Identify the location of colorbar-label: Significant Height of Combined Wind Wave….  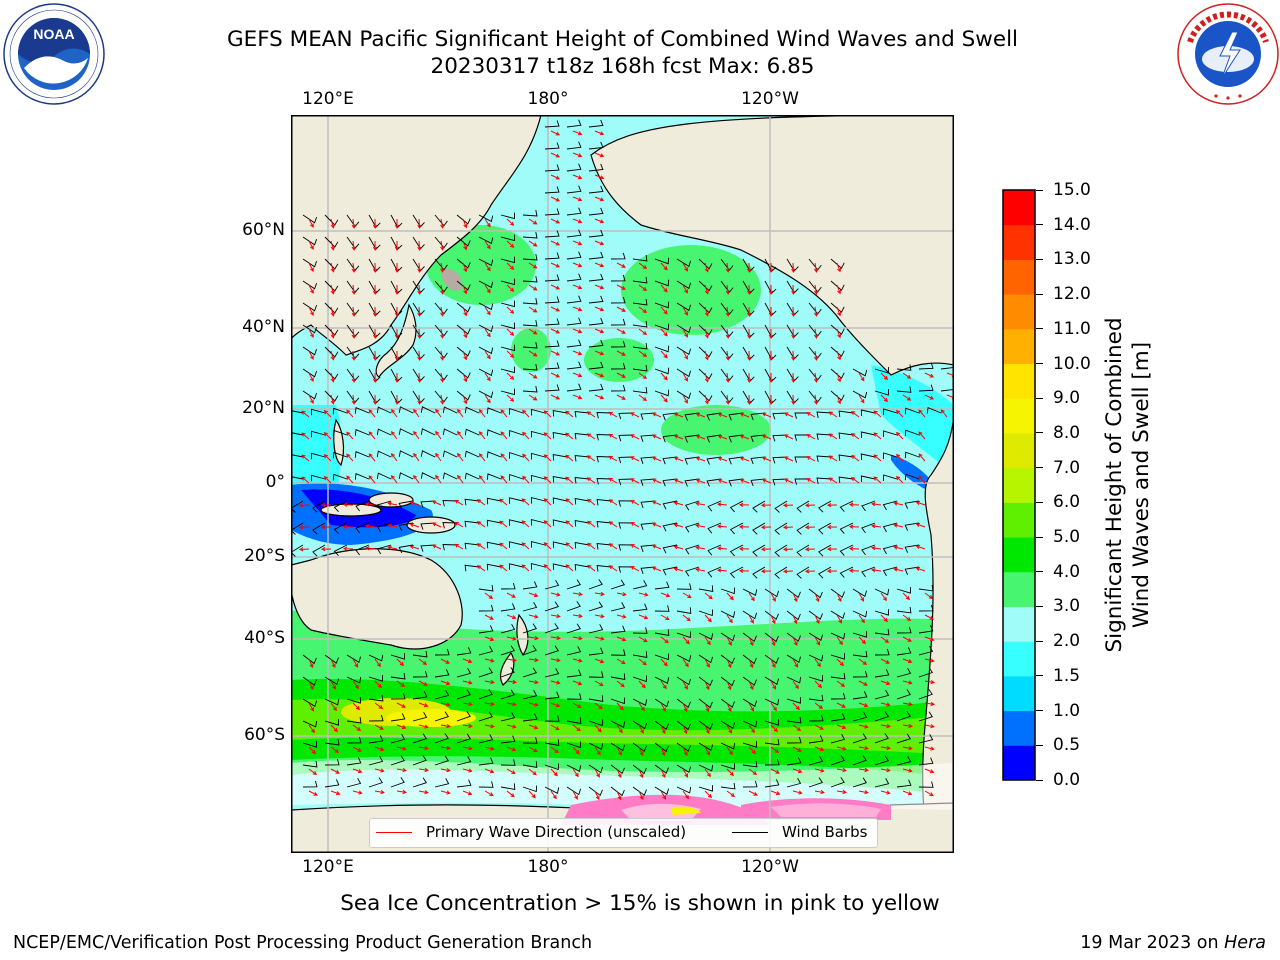
(1128, 485).